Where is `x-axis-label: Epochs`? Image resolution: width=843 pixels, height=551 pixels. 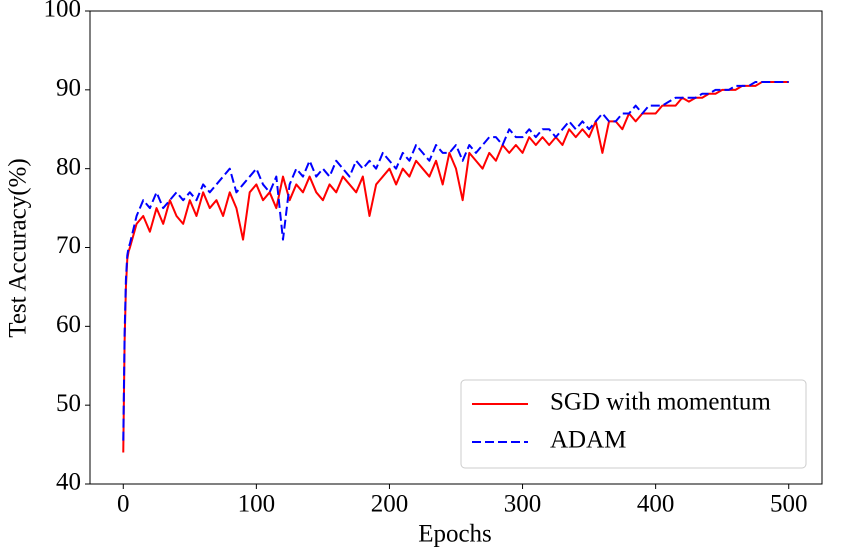 x-axis-label: Epochs is located at coordinates (455, 534).